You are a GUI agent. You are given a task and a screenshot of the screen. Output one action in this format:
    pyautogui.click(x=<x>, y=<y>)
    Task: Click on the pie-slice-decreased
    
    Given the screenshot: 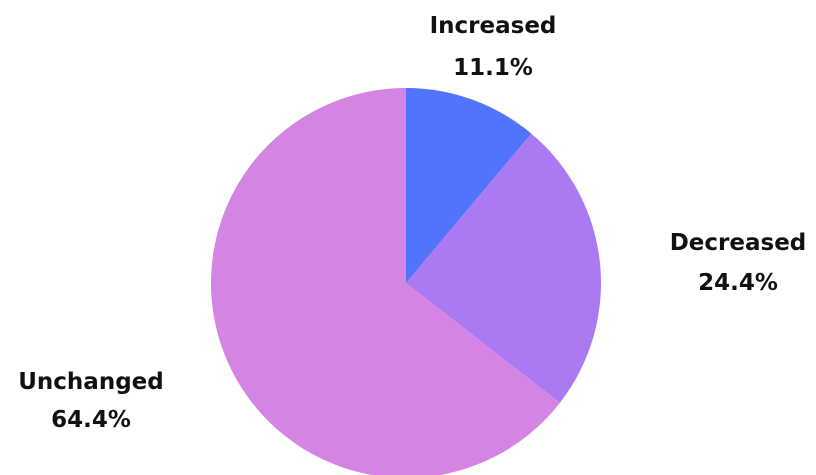 What is the action you would take?
    pyautogui.click(x=503, y=268)
    